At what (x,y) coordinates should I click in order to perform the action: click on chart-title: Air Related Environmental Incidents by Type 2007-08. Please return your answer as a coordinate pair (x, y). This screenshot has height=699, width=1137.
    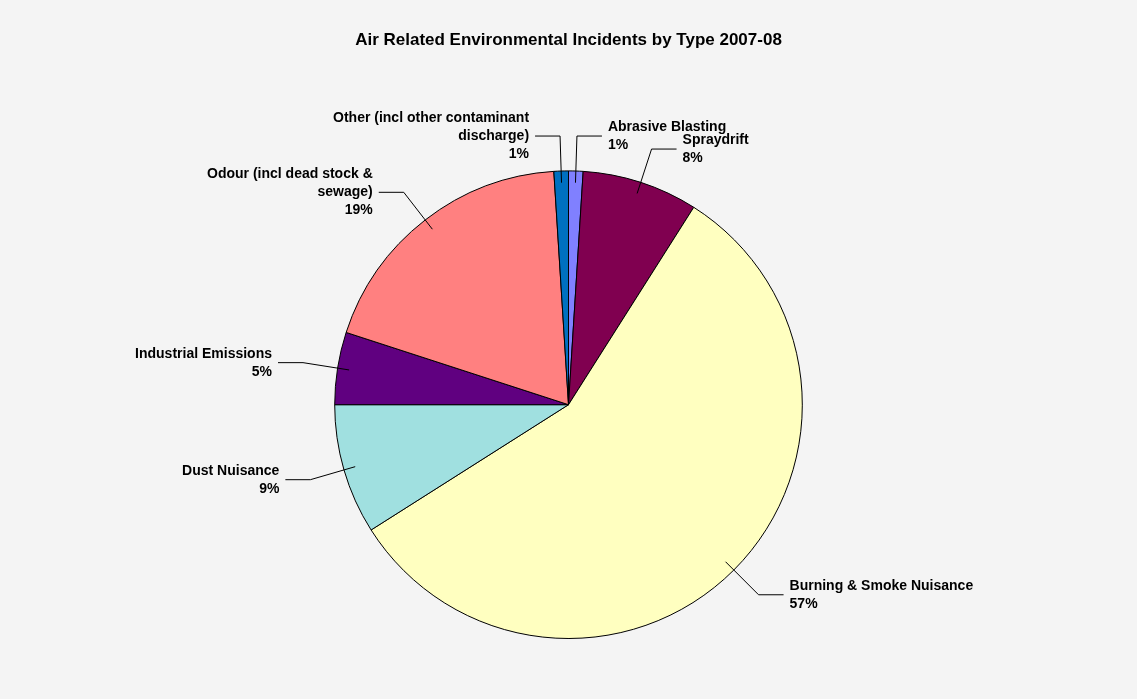
    Looking at the image, I should click on (568, 39).